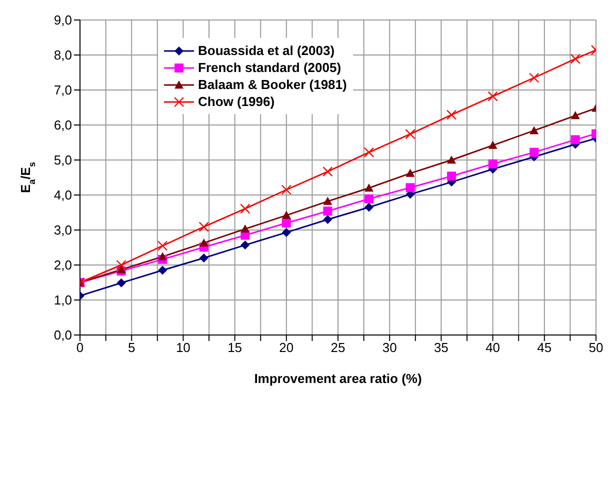 Image resolution: width=610 pixels, height=478 pixels. What do you see at coordinates (272, 84) in the screenshot?
I see `legend-label: Balaam & Booker (1981)` at bounding box center [272, 84].